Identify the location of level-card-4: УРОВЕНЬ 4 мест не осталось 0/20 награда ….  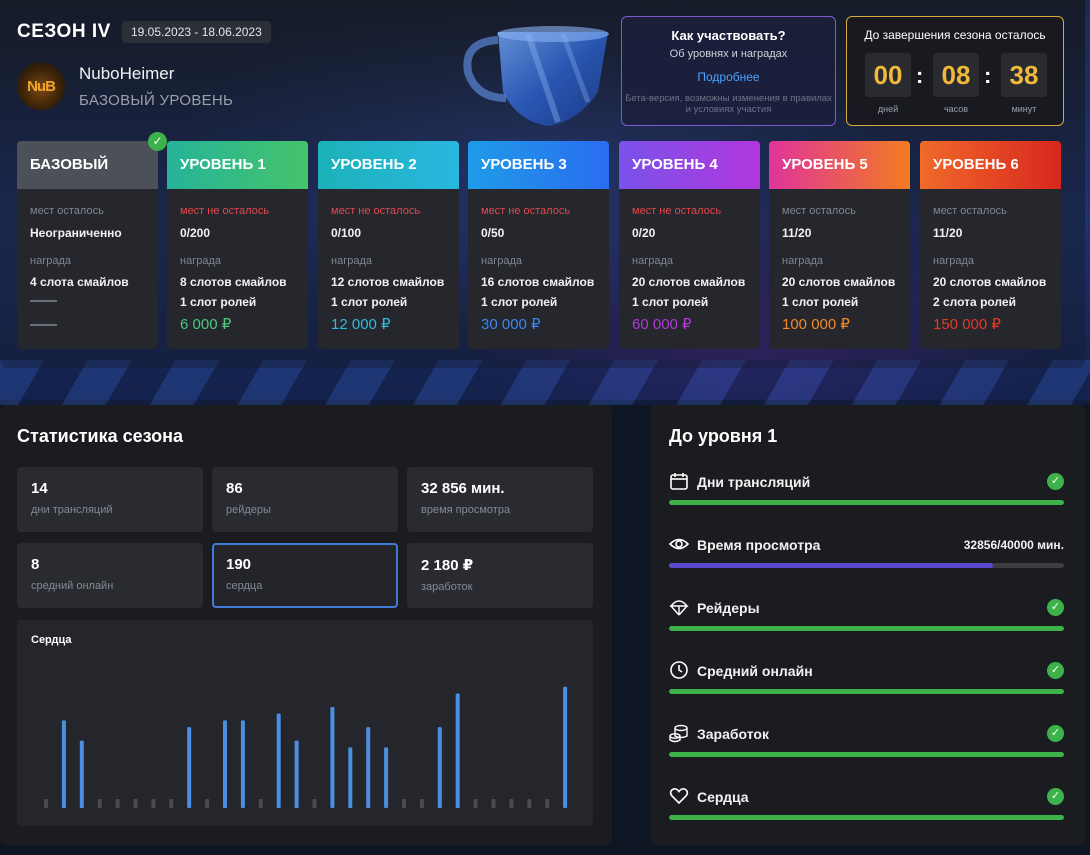
(689, 245).